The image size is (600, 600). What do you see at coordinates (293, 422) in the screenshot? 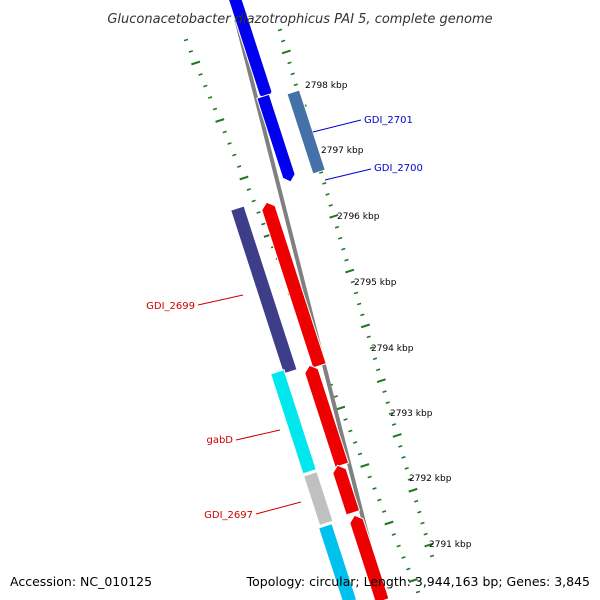
I see `gene-segment-gabd` at bounding box center [293, 422].